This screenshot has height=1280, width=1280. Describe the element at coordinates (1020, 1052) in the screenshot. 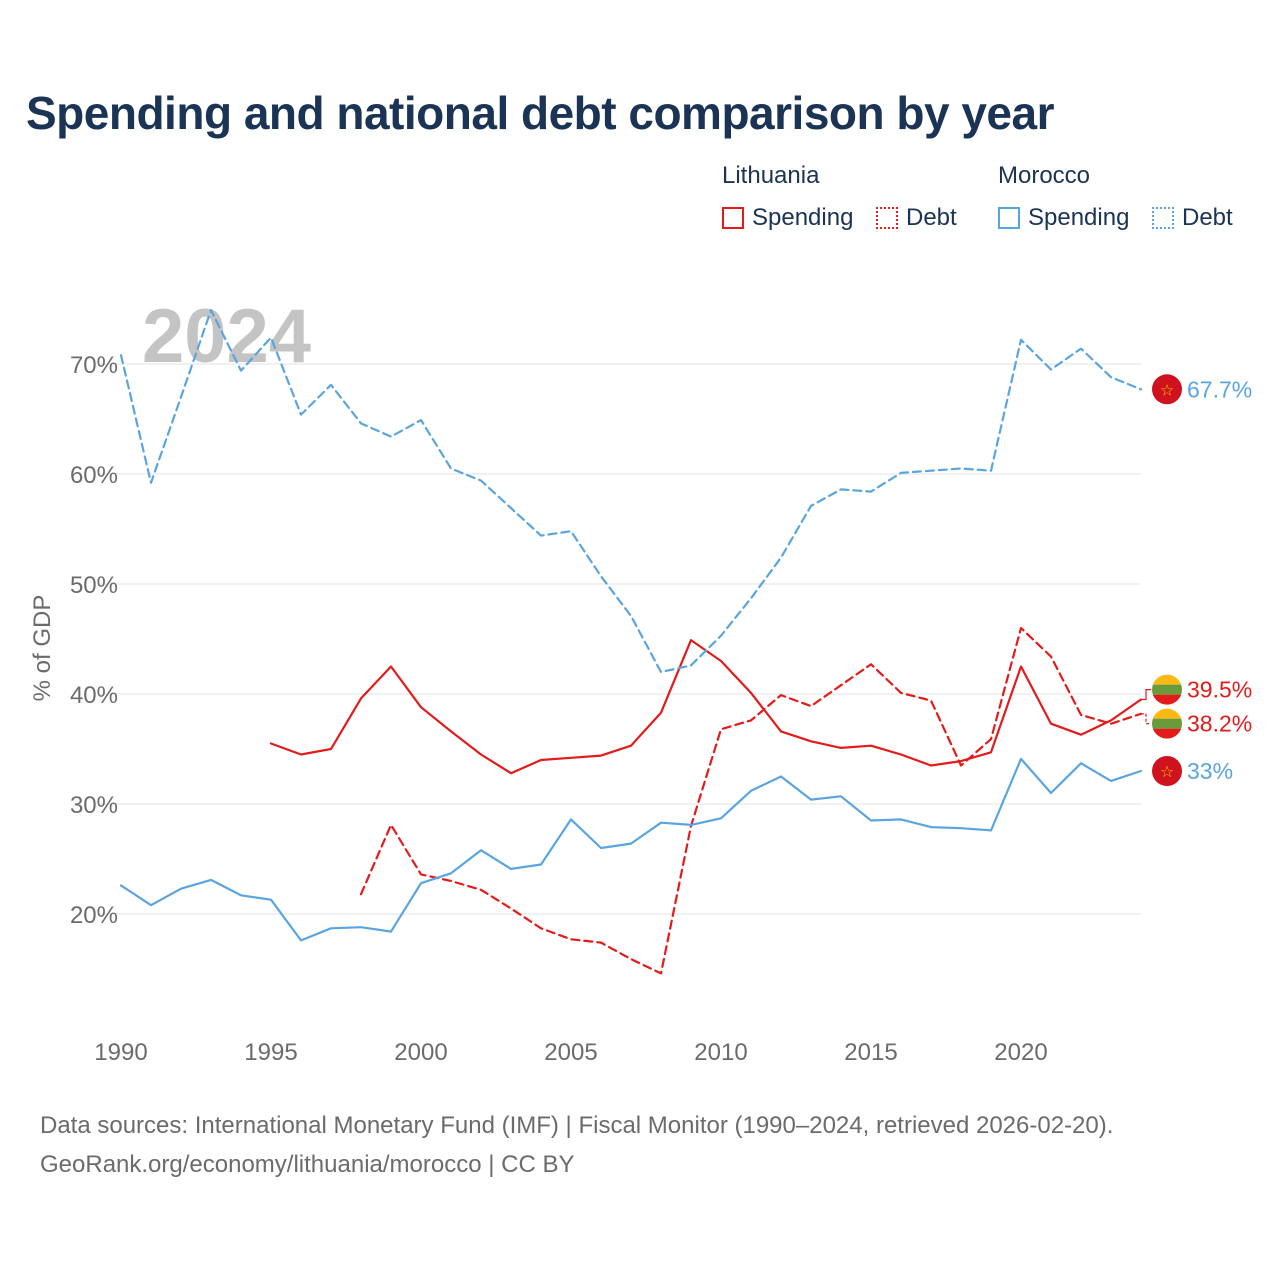

I see `x-tick-label: 2020` at that location.